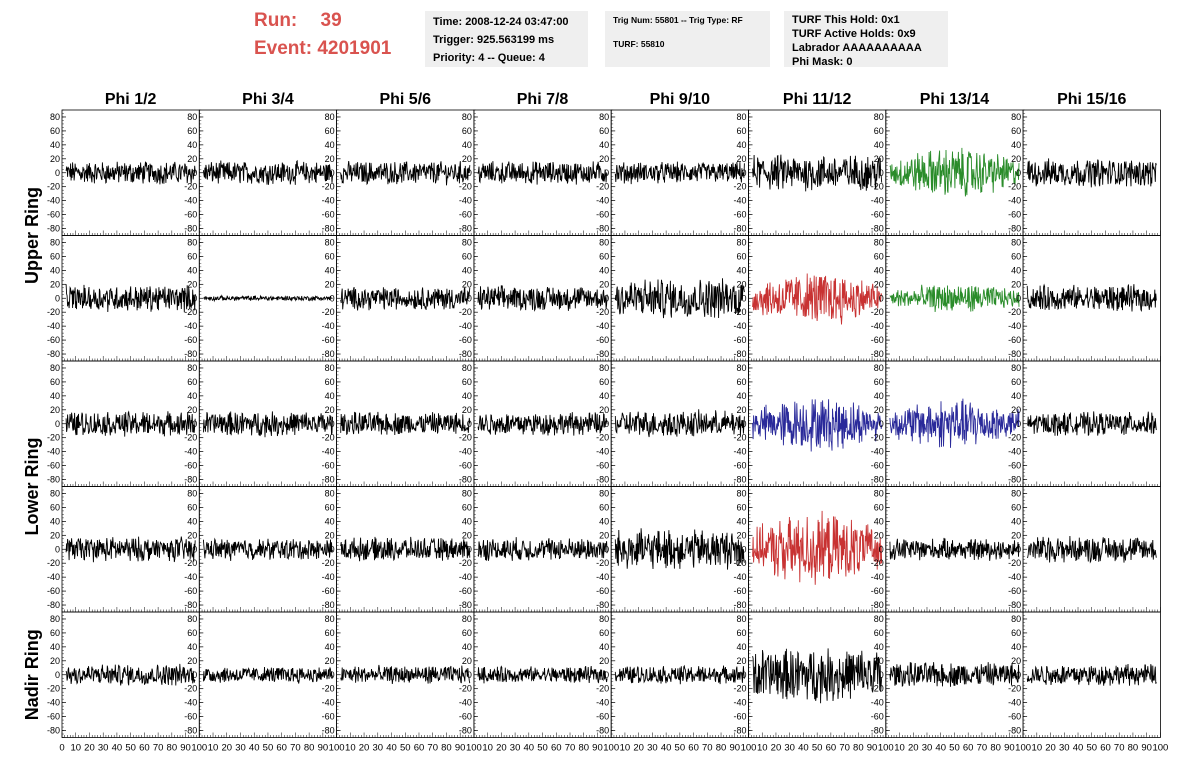 Image resolution: width=1196 pixels, height=772 pixels. What do you see at coordinates (638, 748) in the screenshot?
I see `x-tick-label: 20` at bounding box center [638, 748].